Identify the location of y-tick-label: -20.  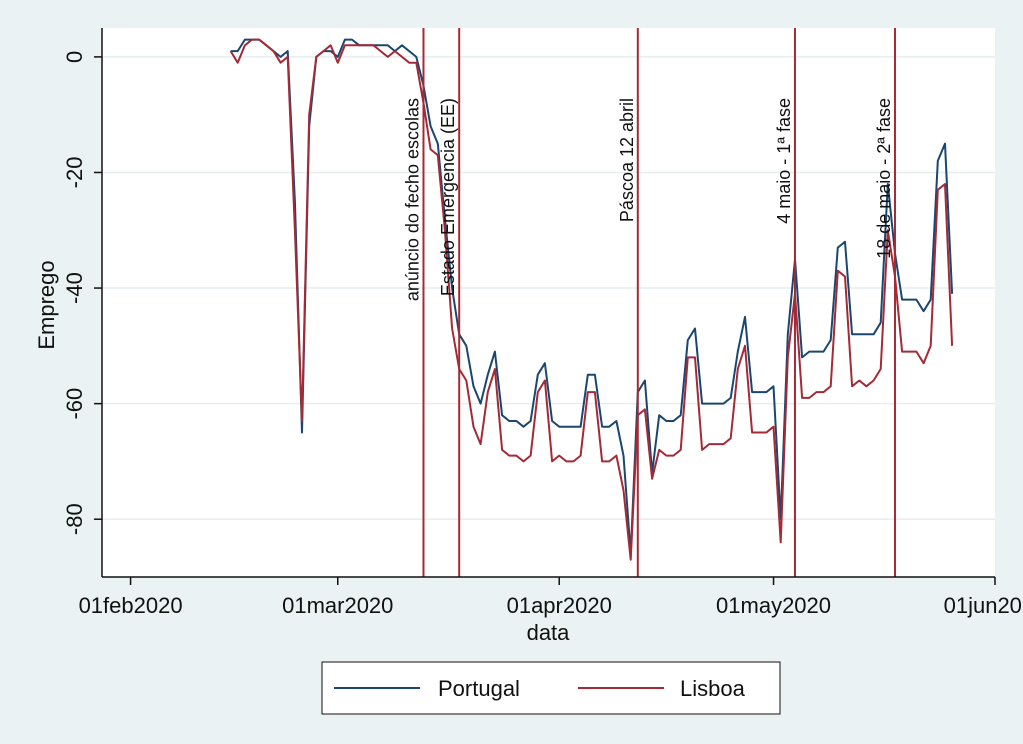
(74, 173).